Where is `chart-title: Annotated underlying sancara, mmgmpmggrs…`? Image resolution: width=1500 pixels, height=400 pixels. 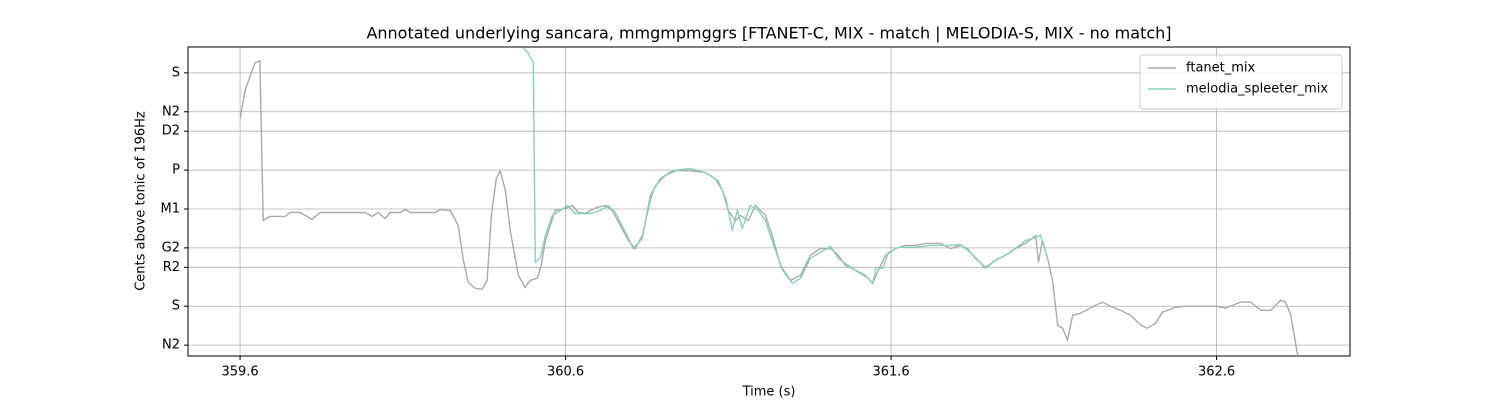 chart-title: Annotated underlying sancara, mmgmpmggrs… is located at coordinates (768, 33).